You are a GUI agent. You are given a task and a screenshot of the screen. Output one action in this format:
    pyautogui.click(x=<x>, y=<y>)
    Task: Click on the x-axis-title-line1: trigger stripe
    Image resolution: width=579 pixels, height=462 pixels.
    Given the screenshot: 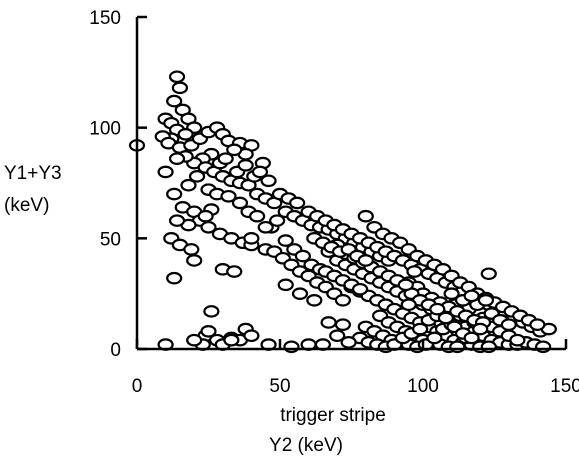 What is the action you would take?
    pyautogui.click(x=333, y=415)
    